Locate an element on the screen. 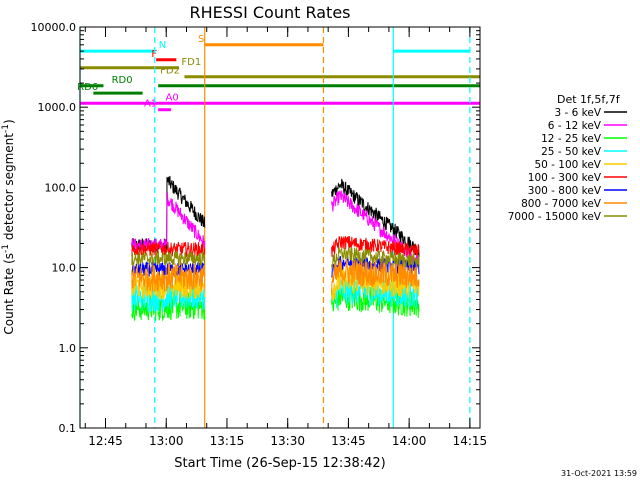 This screenshot has width=640, height=480. legend-title: Det 1f,5f,7f is located at coordinates (589, 99).